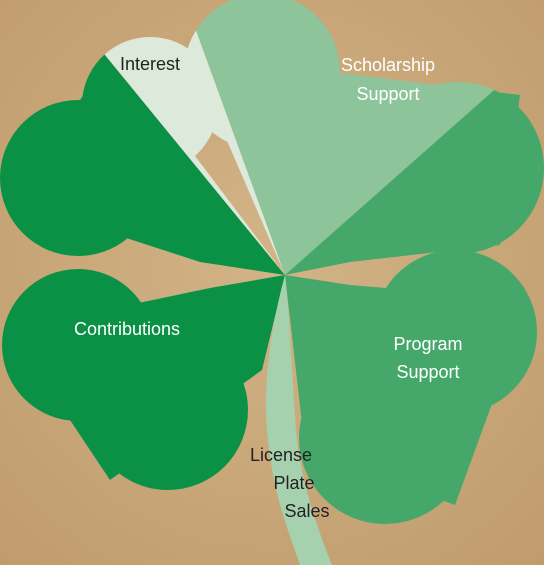  What do you see at coordinates (293, 483) in the screenshot?
I see `license-label: Plate` at bounding box center [293, 483].